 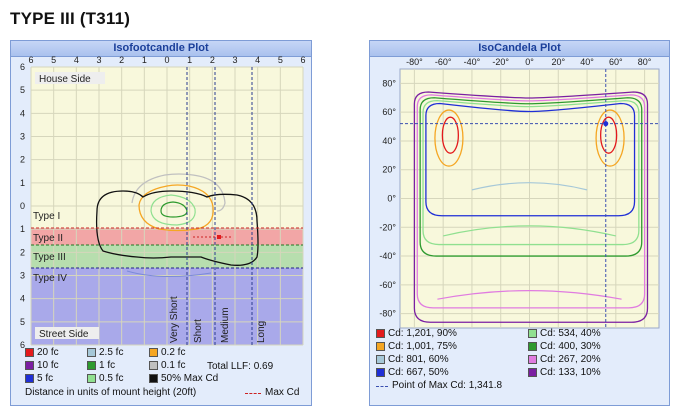 What do you see at coordinates (45, 378) in the screenshot?
I see `legend-label: 5 fc` at bounding box center [45, 378].